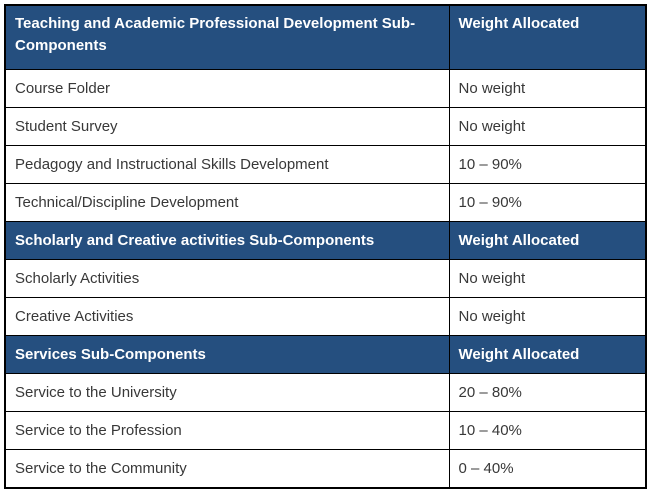 This screenshot has height=489, width=649. I want to click on row-label: Technical/Discipline Development, so click(227, 202).